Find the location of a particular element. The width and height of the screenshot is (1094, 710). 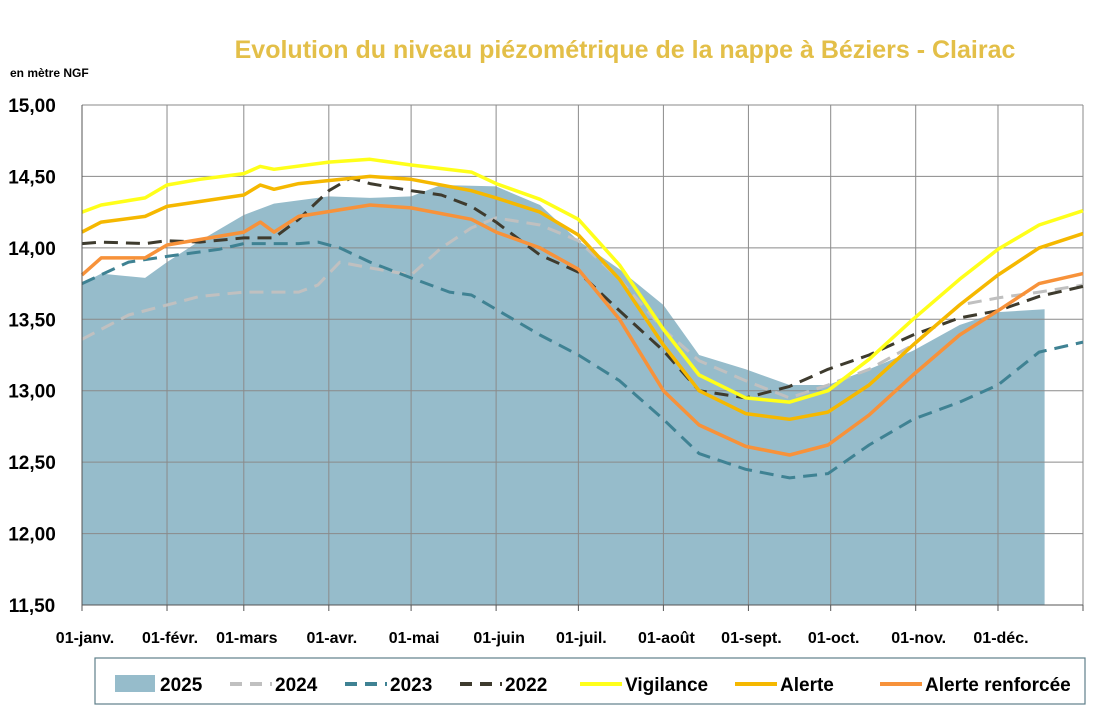

x-tick-label: 01-juin is located at coordinates (499, 638).